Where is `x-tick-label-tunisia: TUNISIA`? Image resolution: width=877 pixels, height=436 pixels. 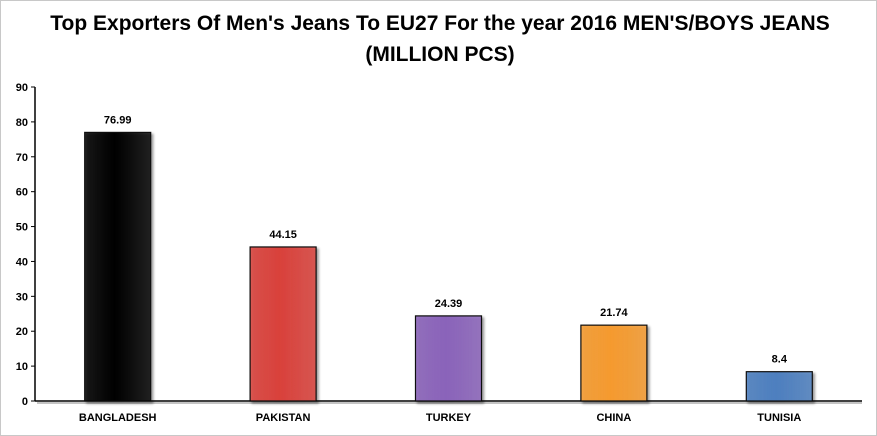 x-tick-label-tunisia: TUNISIA is located at coordinates (779, 418).